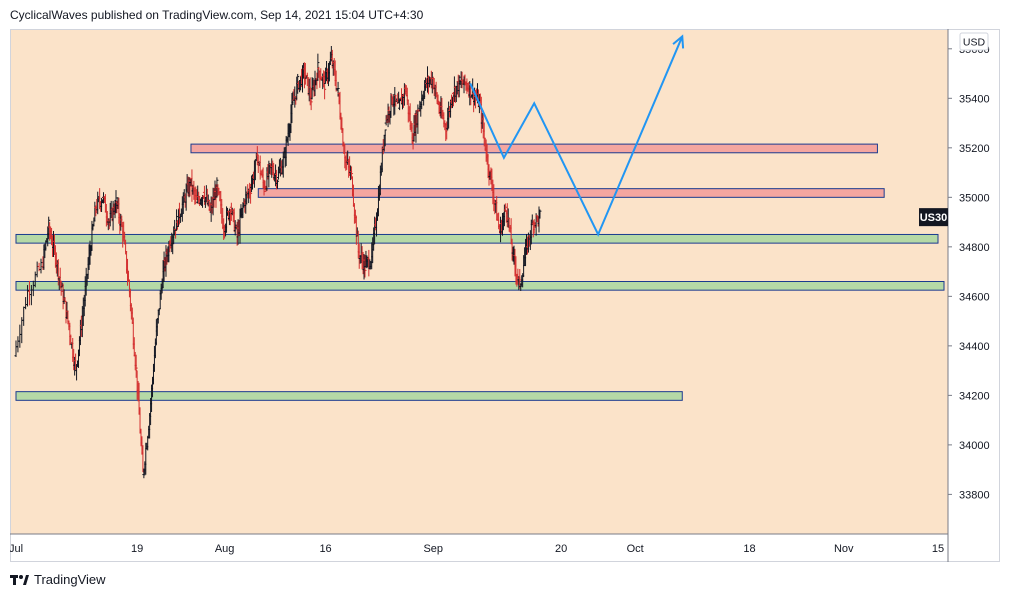  What do you see at coordinates (137, 549) in the screenshot?
I see `time-tick-label: 19` at bounding box center [137, 549].